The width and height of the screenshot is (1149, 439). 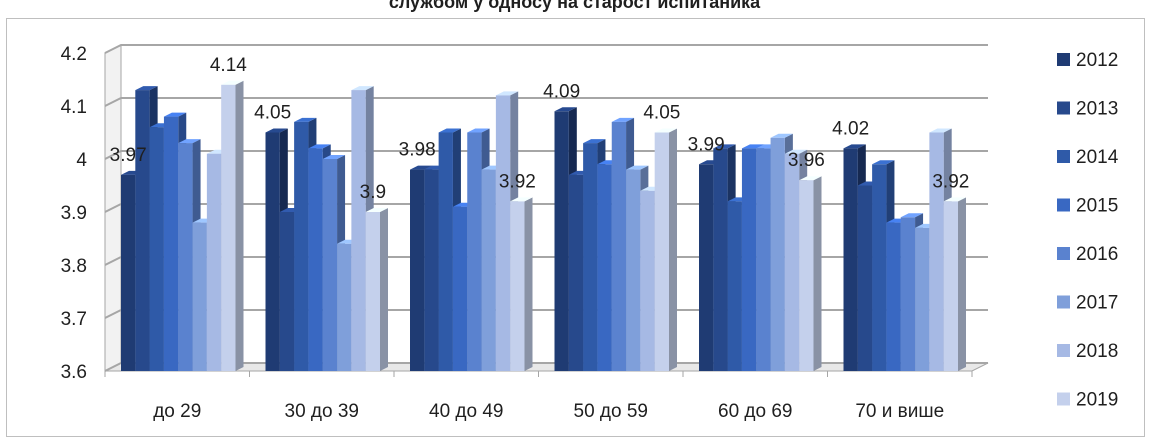 I want to click on legend-label: 2019, so click(x=1097, y=400).